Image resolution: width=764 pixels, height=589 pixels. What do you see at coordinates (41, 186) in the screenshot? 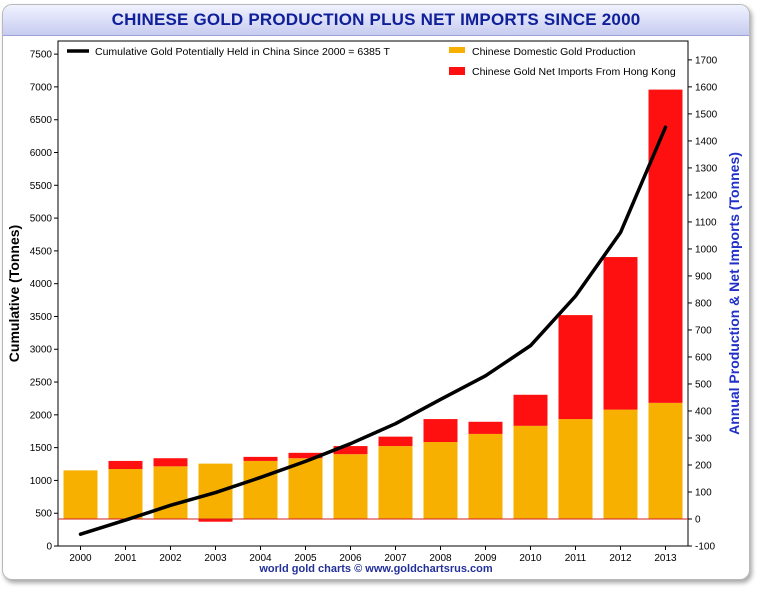
I see `left-tick-label: 5500` at bounding box center [41, 186].